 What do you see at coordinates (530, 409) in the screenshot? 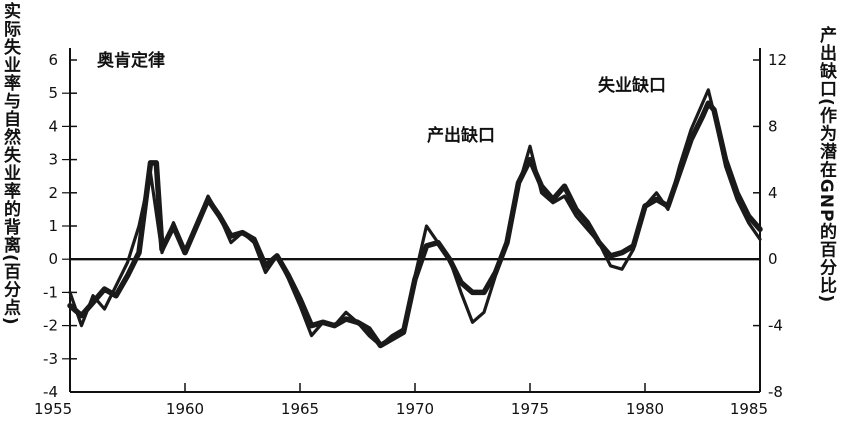
I see `x-tick-label: 1975` at bounding box center [530, 409].